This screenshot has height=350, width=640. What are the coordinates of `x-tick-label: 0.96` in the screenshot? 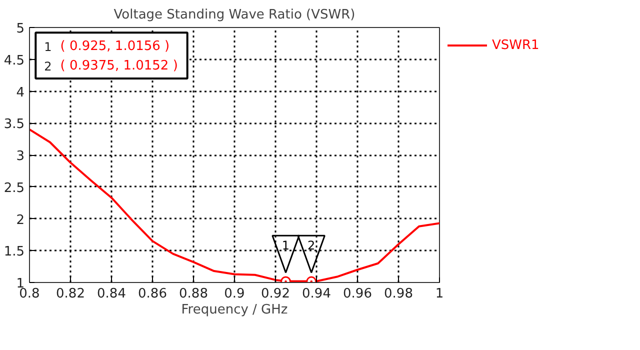 It's located at (357, 294).